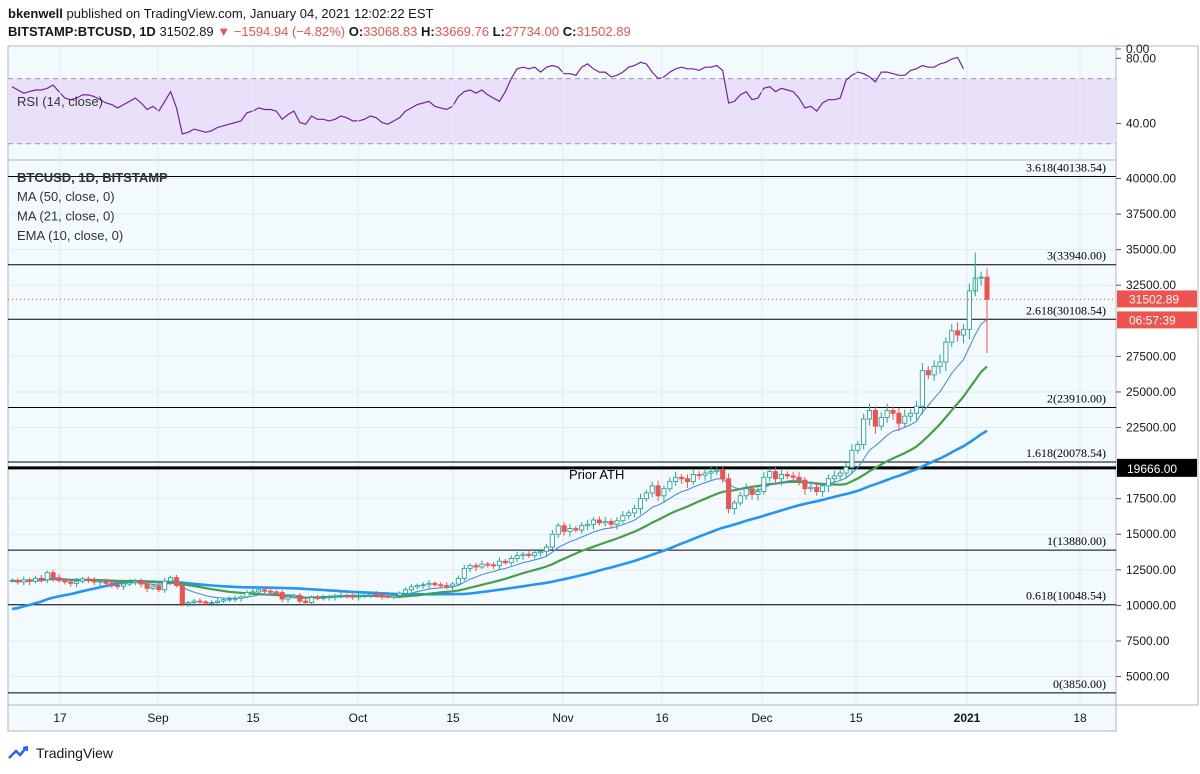  I want to click on countdown-box, so click(1157, 320).